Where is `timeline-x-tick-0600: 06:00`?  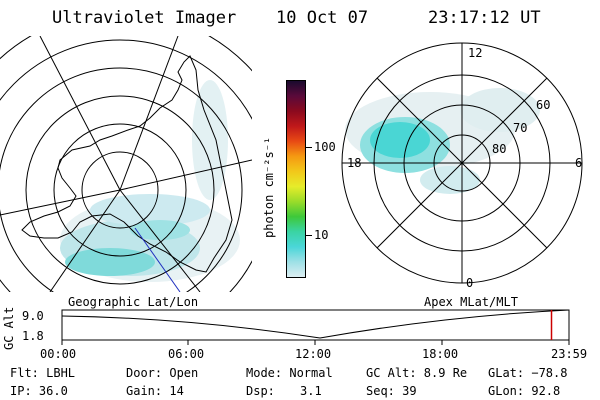
timeline-x-tick-0600: 06:00 is located at coordinates (186, 354).